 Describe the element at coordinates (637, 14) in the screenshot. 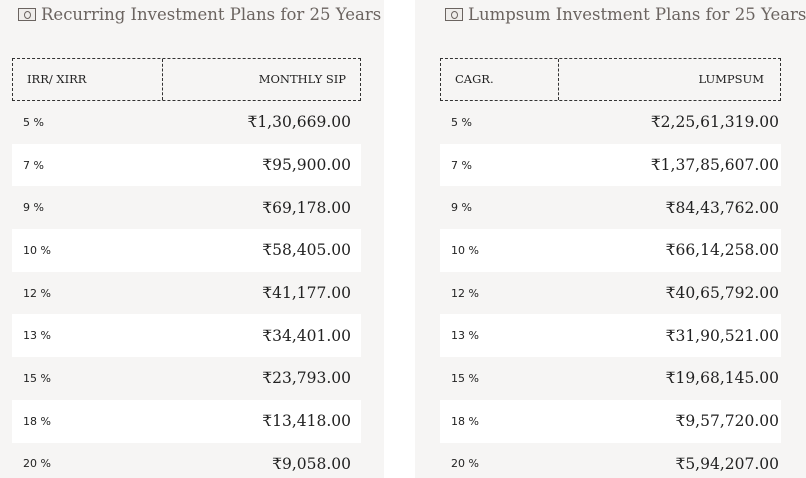

I see `lumpsum-title-text: Lumpsum Investment Plans for 25 Years` at that location.